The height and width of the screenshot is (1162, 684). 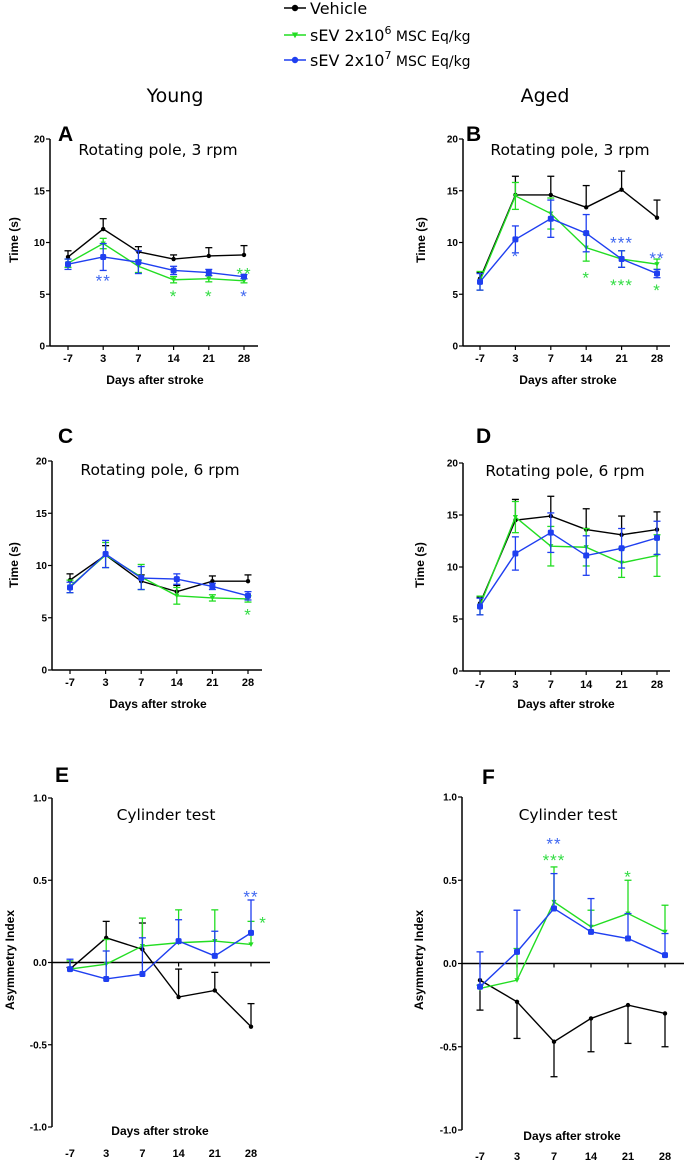 What do you see at coordinates (42, 347) in the screenshot?
I see `y-tick-label: 0` at bounding box center [42, 347].